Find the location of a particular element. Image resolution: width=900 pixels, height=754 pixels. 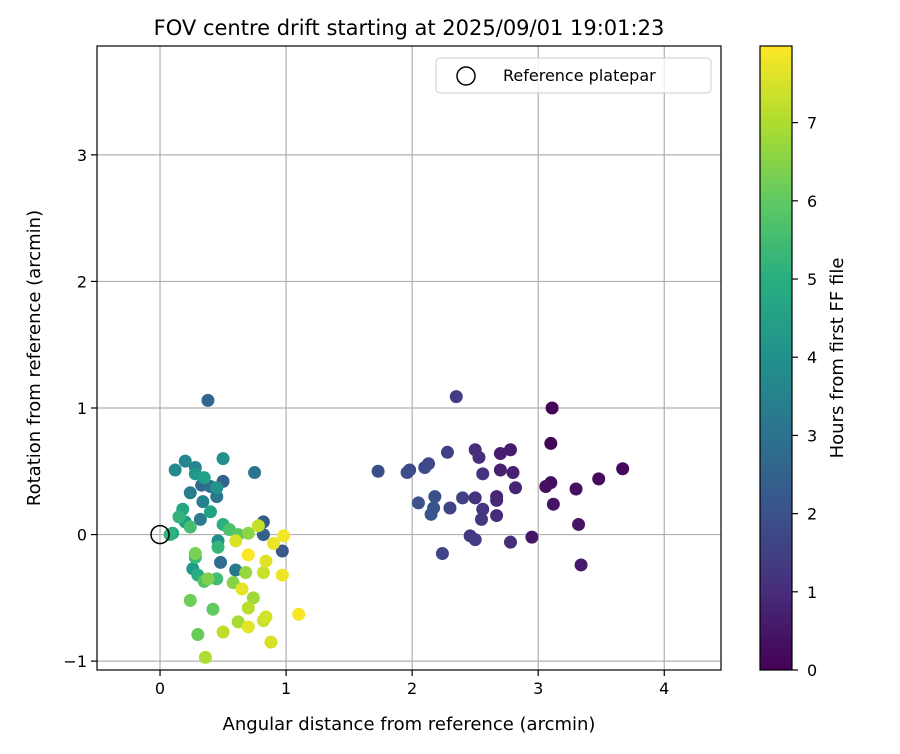

y-tick-label: 0 is located at coordinates (82, 535).